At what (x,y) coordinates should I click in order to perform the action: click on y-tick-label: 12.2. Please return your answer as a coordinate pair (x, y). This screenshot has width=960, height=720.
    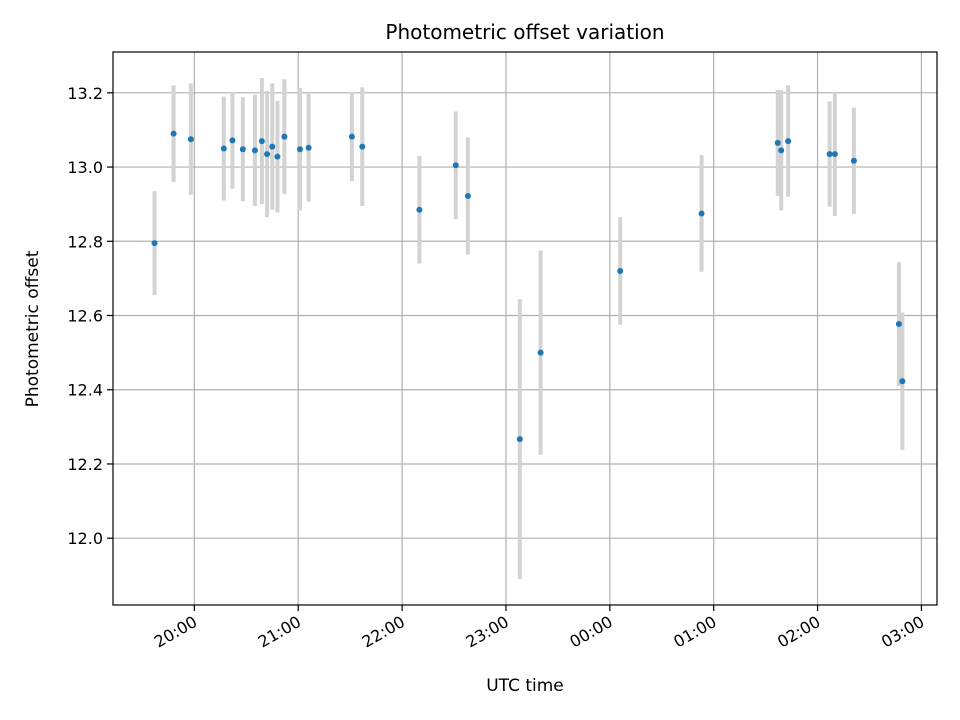
    Looking at the image, I should click on (85, 464).